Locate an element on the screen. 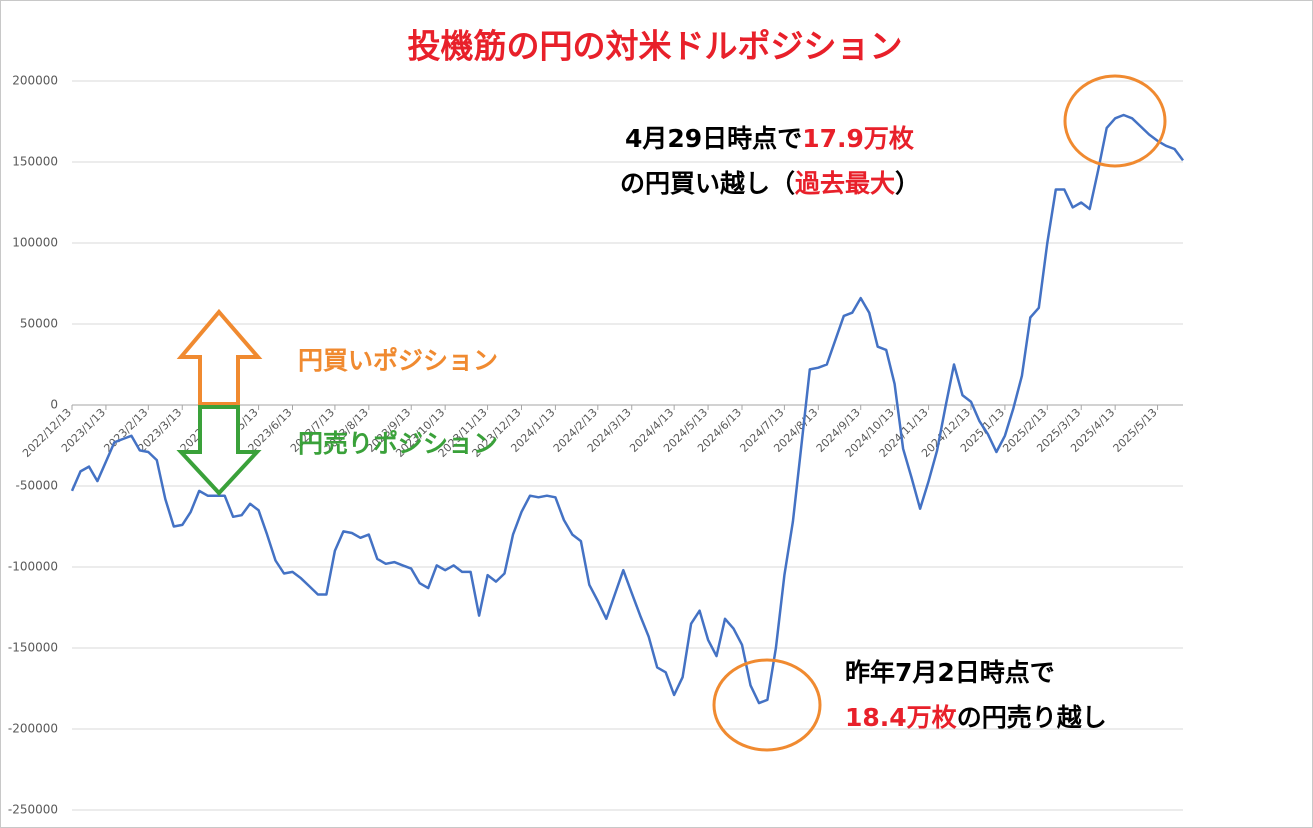  annotation-text: の円買い越し（ is located at coordinates (707, 183).